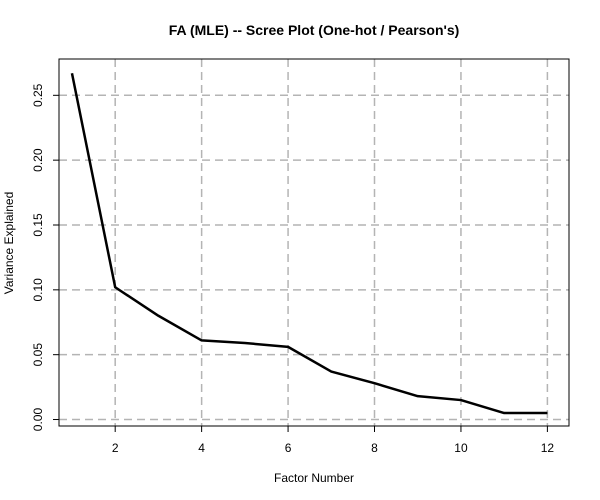  Describe the element at coordinates (38, 355) in the screenshot. I see `y-tick-label-1: 0.05` at that location.